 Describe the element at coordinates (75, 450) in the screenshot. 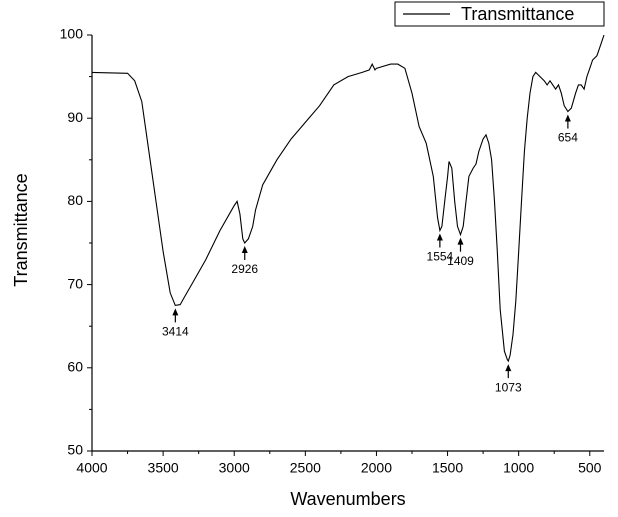

I see `y-tick-label: 50` at that location.